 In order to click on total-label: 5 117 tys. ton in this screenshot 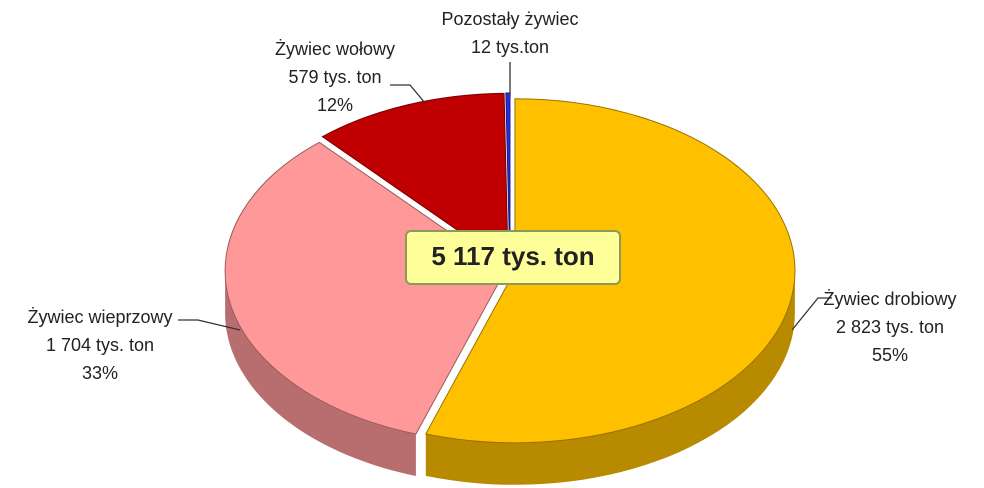, I will do `click(512, 256)`.